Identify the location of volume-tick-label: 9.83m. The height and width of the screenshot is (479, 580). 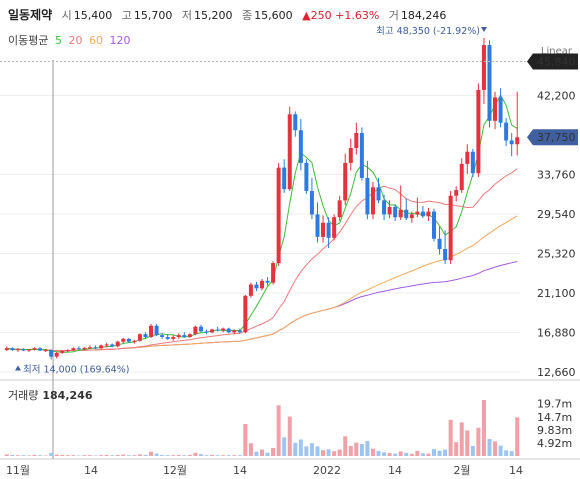
(554, 430).